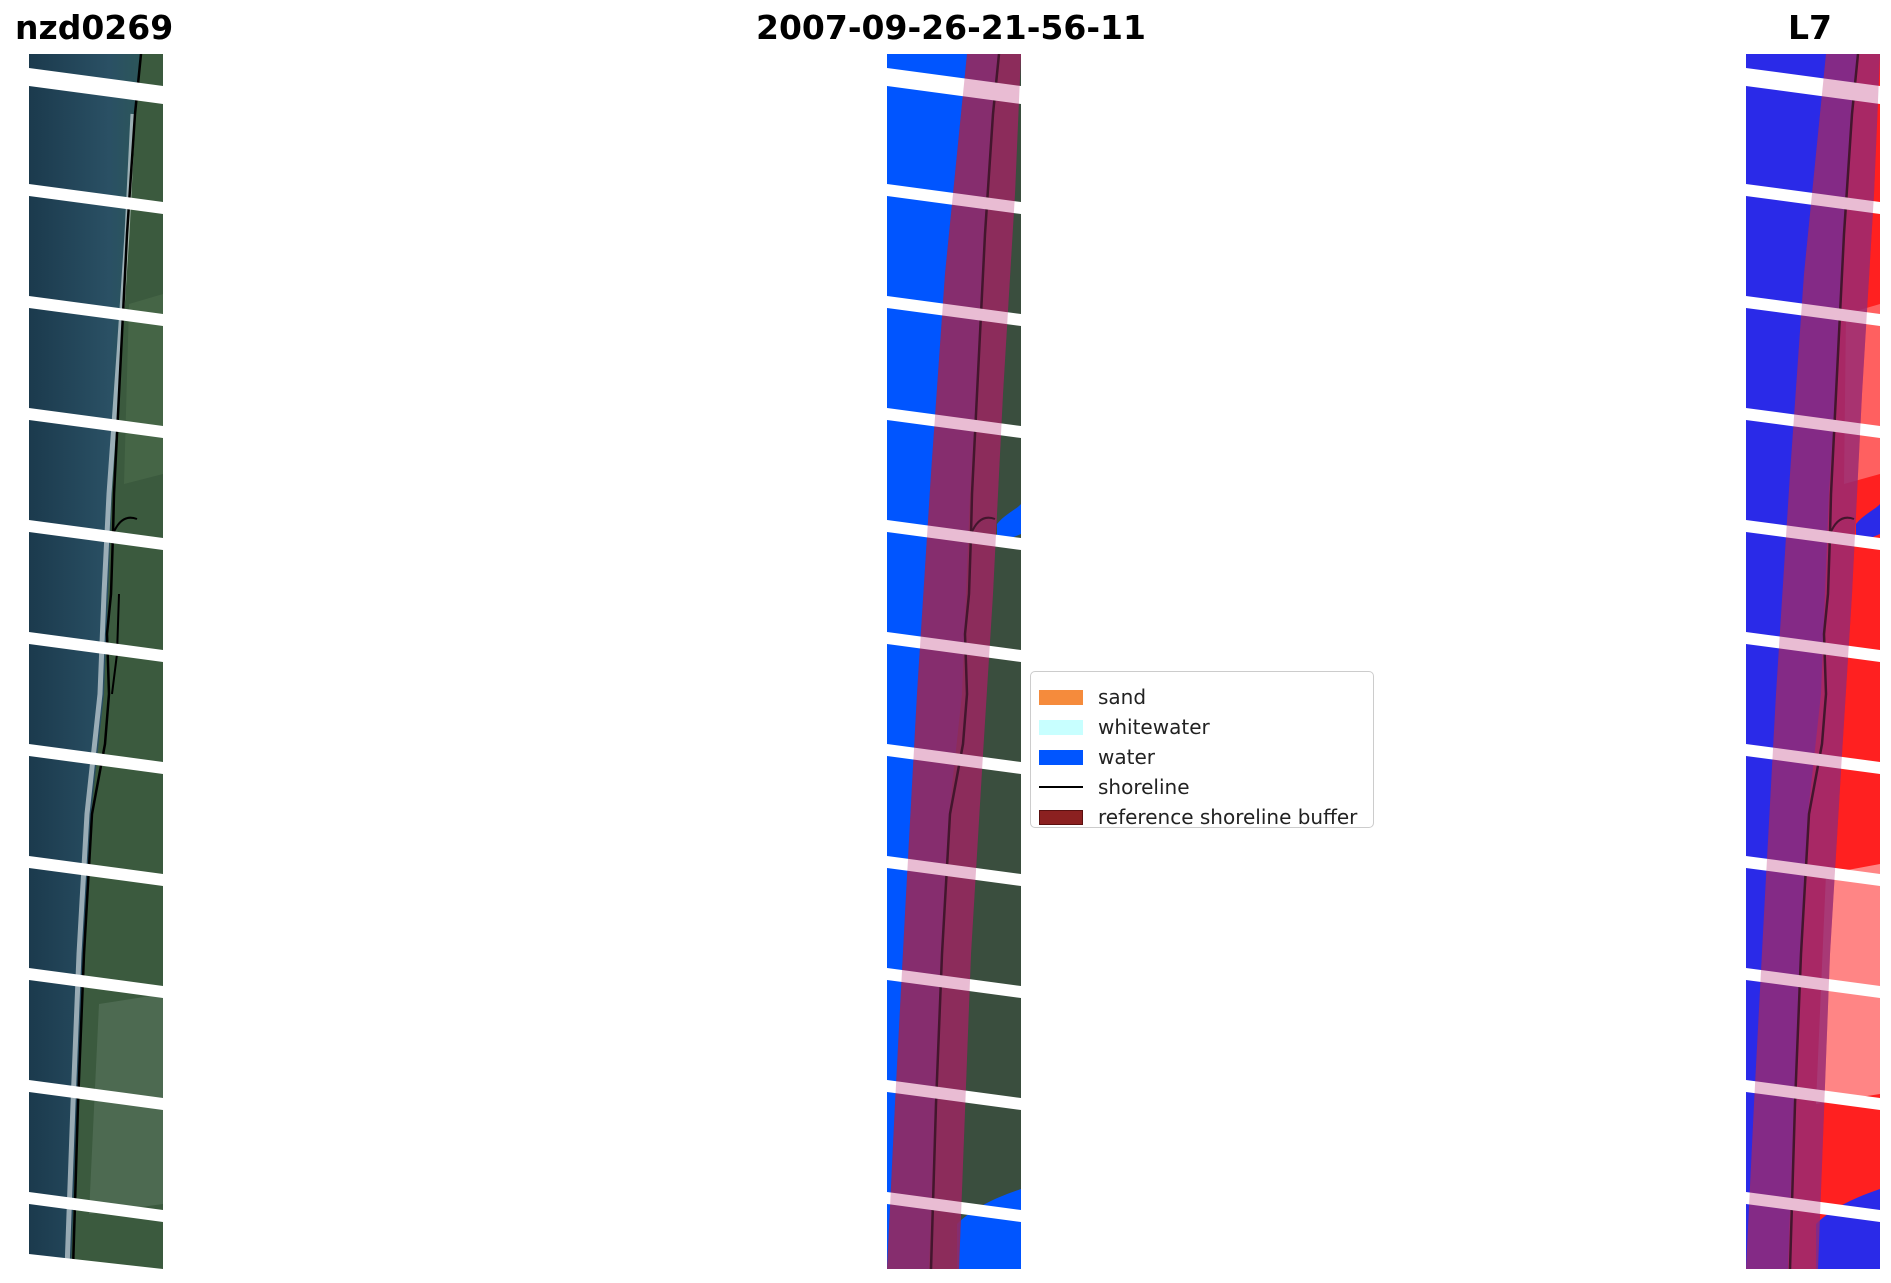 Image resolution: width=1891 pixels, height=1283 pixels. I want to click on whitewater-swatch, so click(1061, 727).